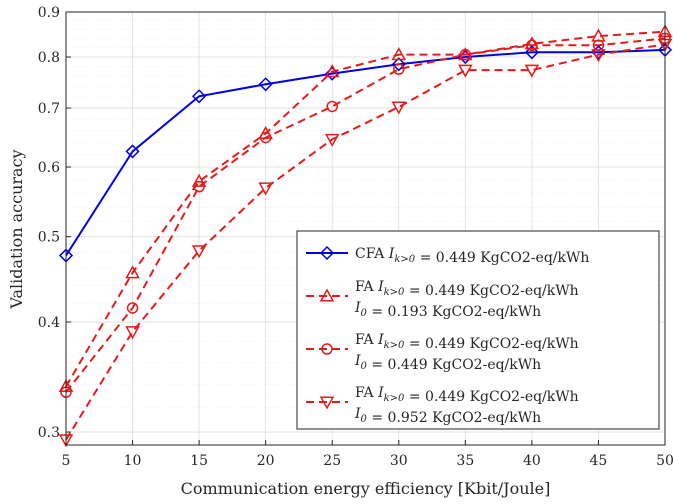 The height and width of the screenshot is (504, 673). Describe the element at coordinates (49, 109) in the screenshot. I see `y-tick-label: 0.7` at that location.